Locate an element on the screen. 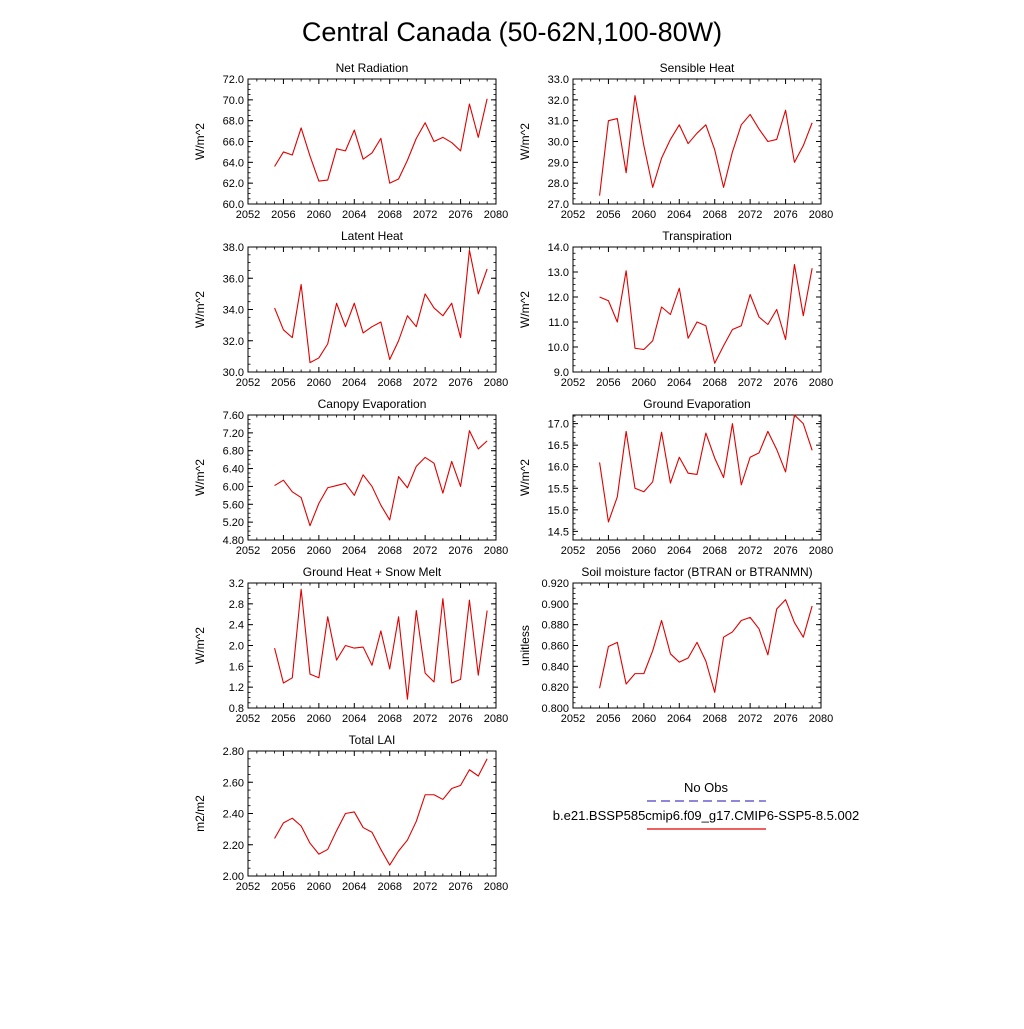 This screenshot has width=1024, height=1029. panel-title: Transpiration is located at coordinates (697, 236).